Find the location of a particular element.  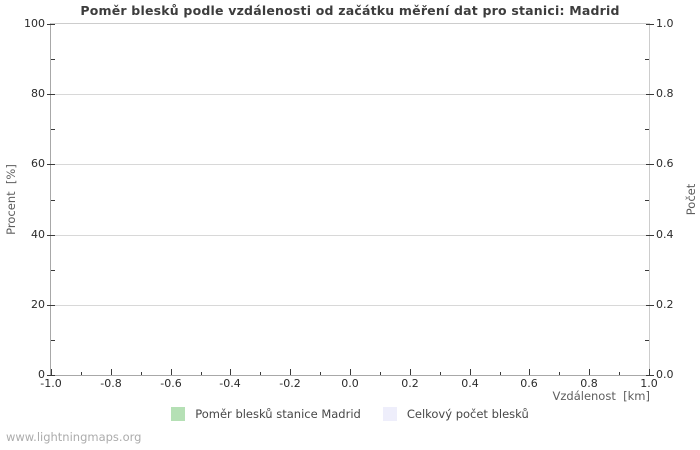

y-axis-label-right: Počet is located at coordinates (691, 199).